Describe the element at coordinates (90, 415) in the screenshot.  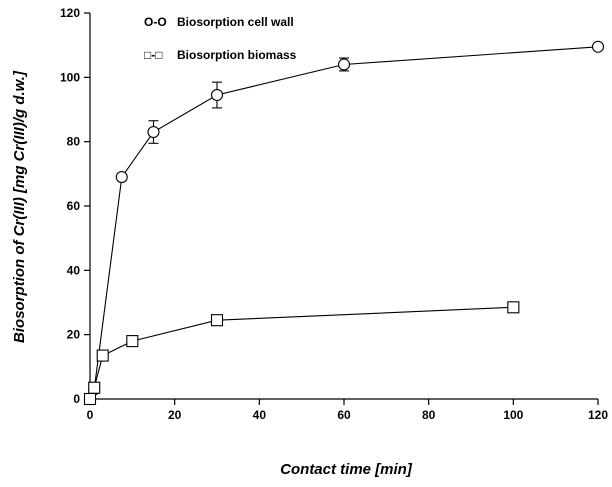
I see `x-tick-label: 0` at that location.